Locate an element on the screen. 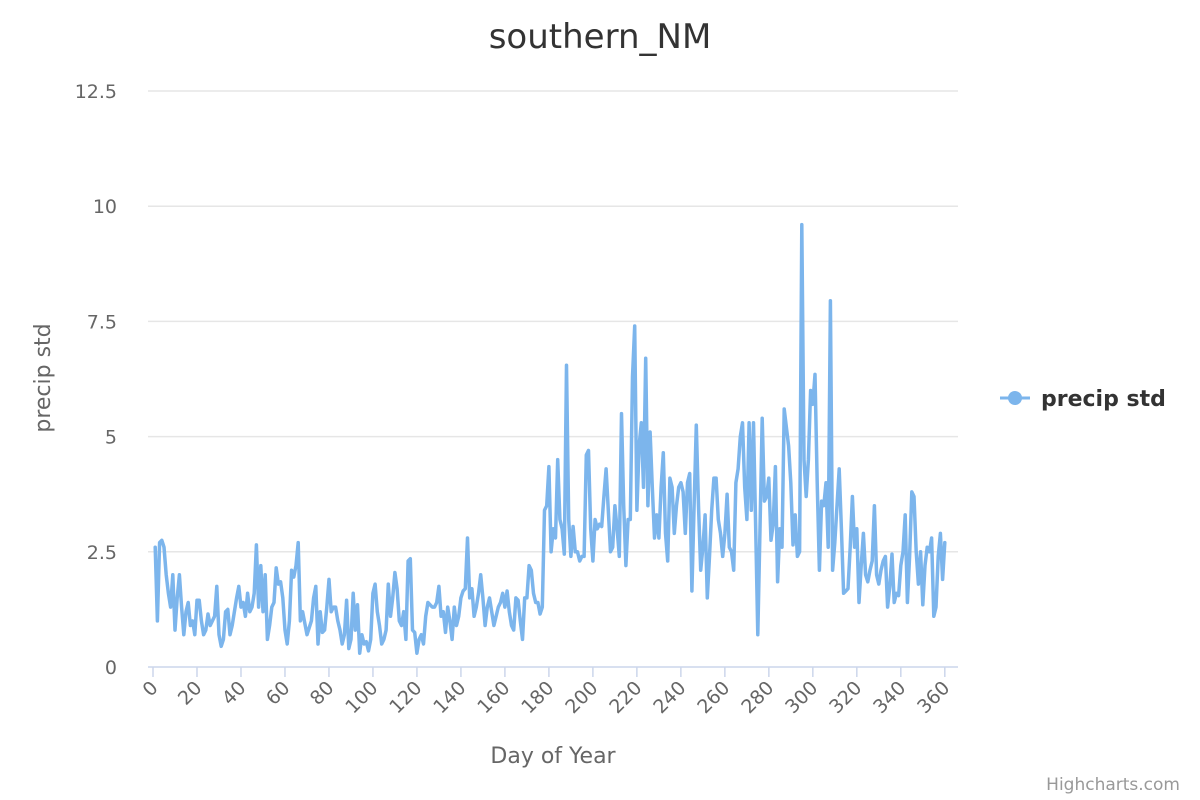 The image size is (1200, 800). credits-link: Highcharts.com is located at coordinates (1113, 785).